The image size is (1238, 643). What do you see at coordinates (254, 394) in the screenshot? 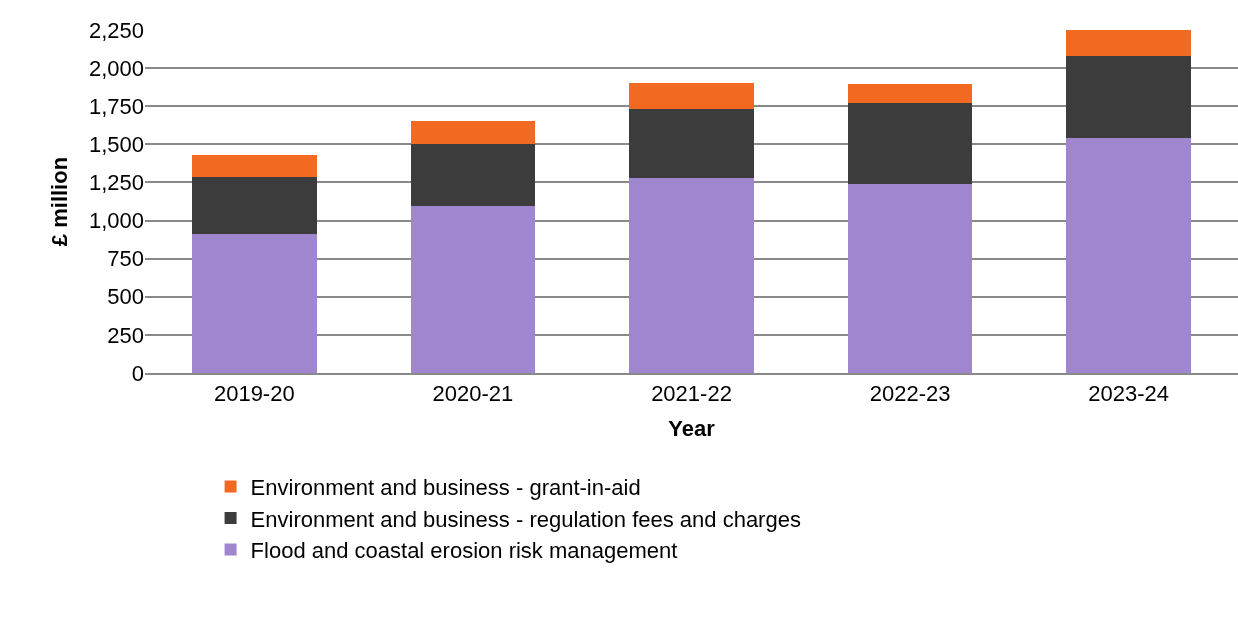
I see `x-tick-label: 2019-20` at bounding box center [254, 394].